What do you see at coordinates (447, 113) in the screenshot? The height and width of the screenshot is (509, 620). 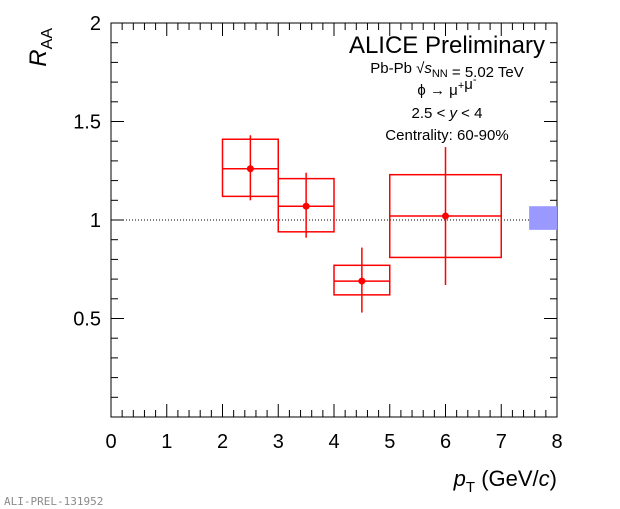 I see `annotation-line: 2.5 < y < 4` at bounding box center [447, 113].